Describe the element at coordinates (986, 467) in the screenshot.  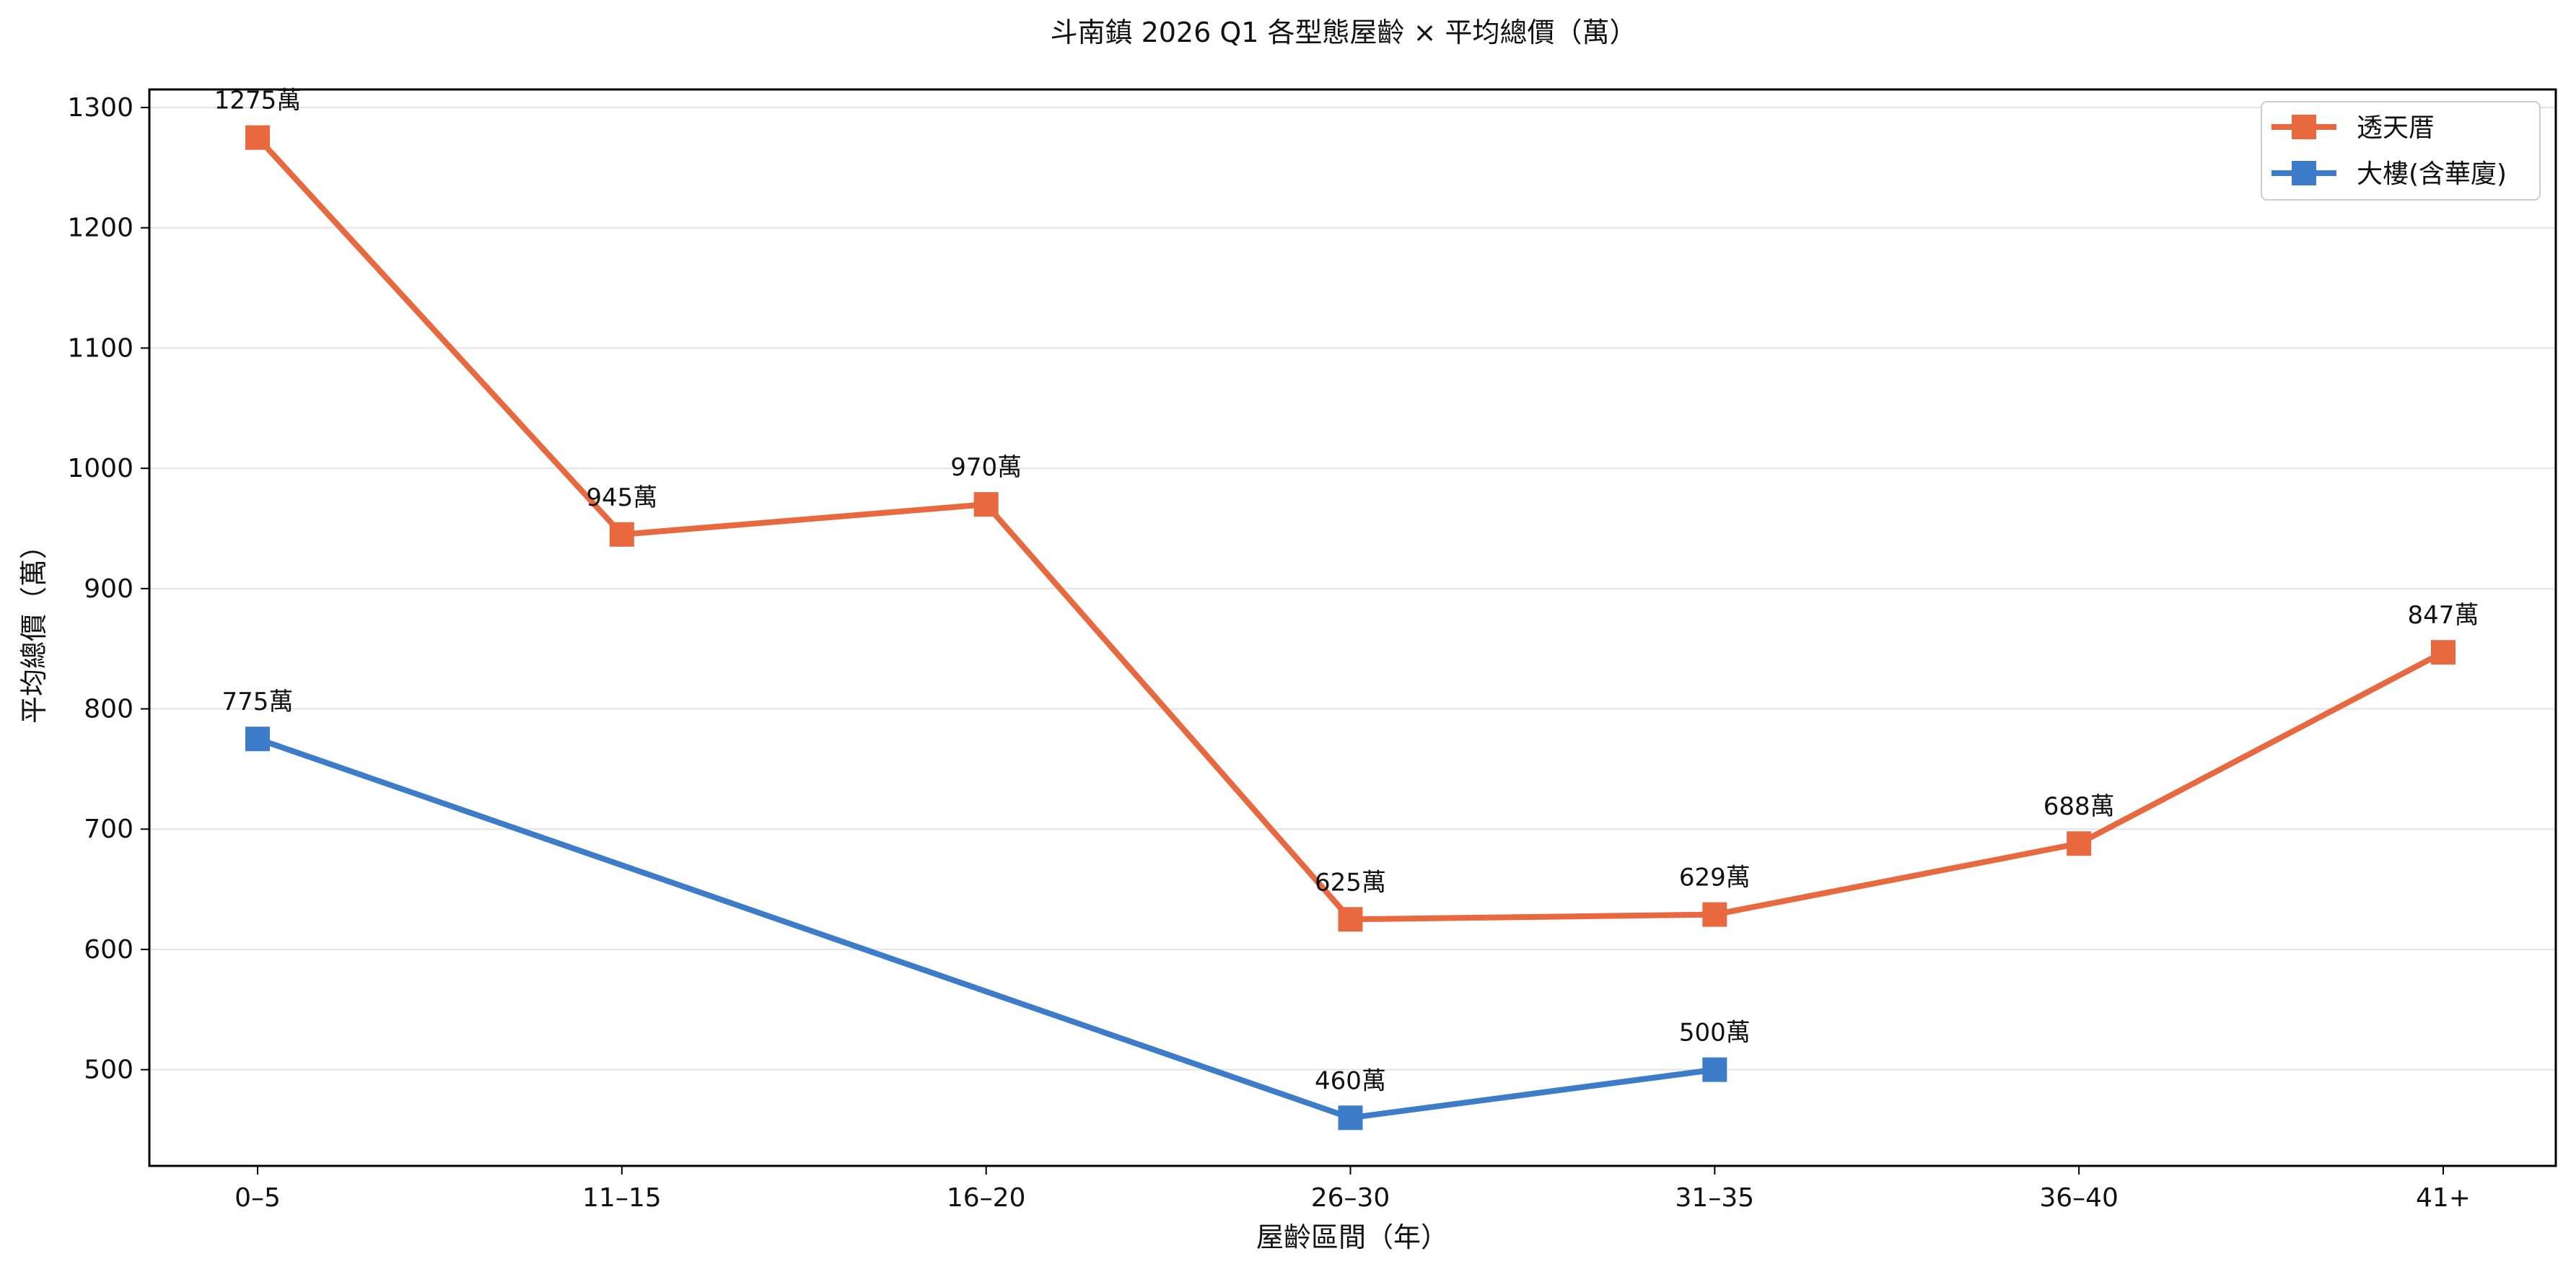
I see `data-label: 970萬` at that location.